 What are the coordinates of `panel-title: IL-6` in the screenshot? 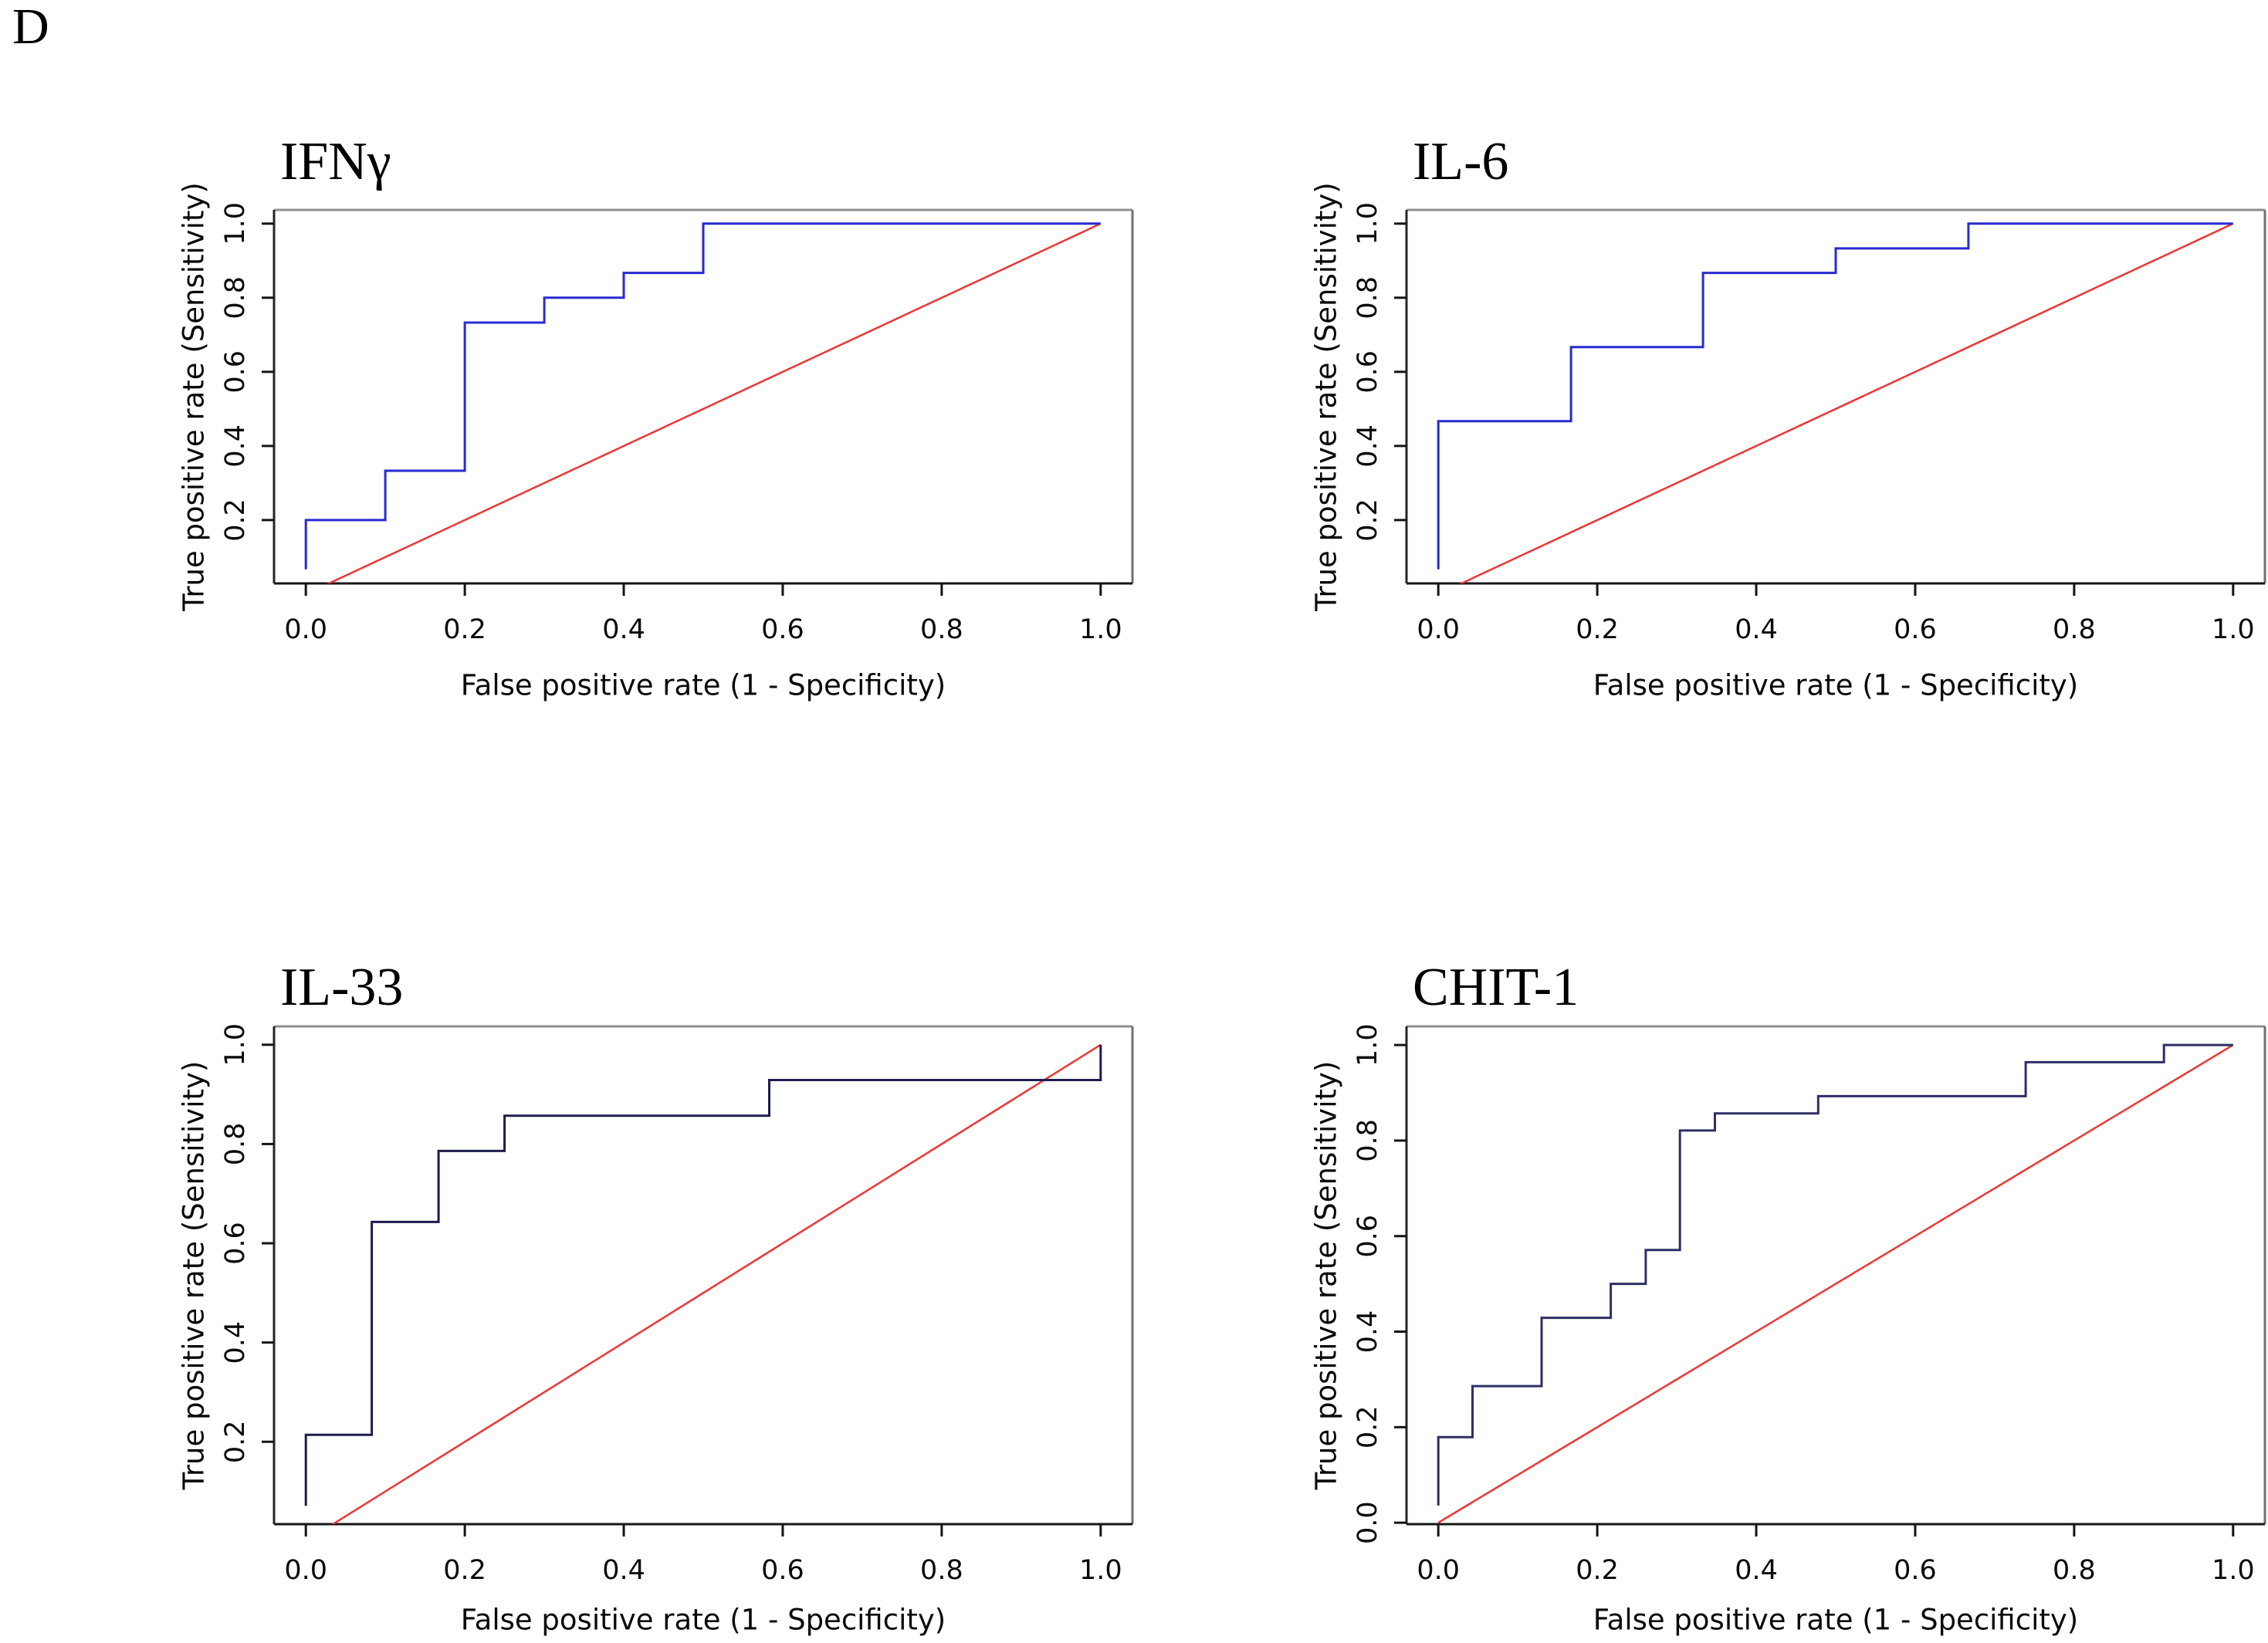 It's located at (1460, 161).